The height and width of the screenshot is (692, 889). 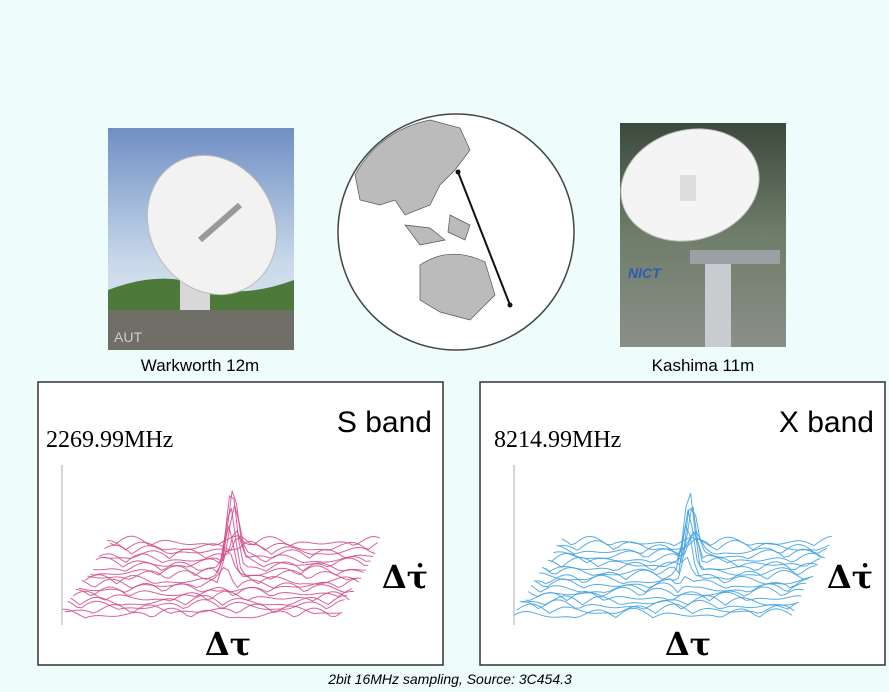 I want to click on caption: Kashima 11m, so click(x=703, y=365).